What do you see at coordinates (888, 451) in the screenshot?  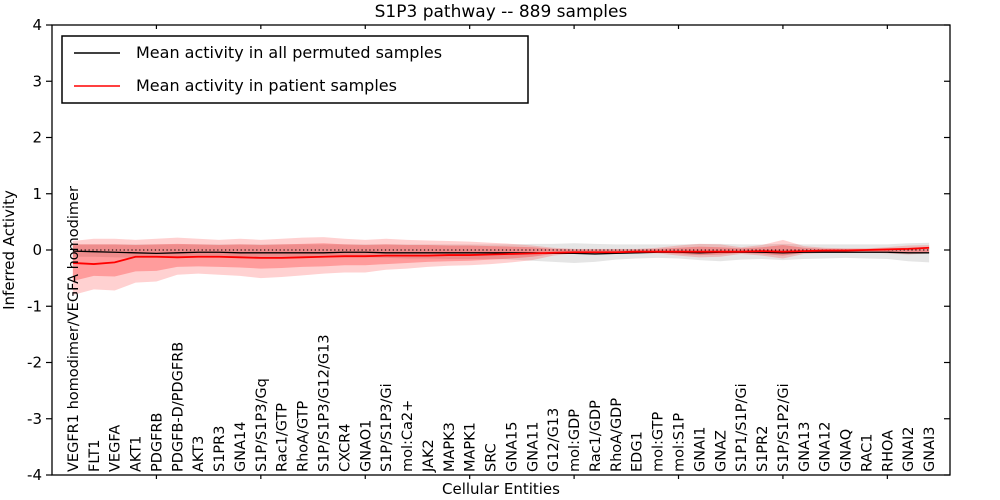 I see `x-tick-label: RHOA` at bounding box center [888, 451].